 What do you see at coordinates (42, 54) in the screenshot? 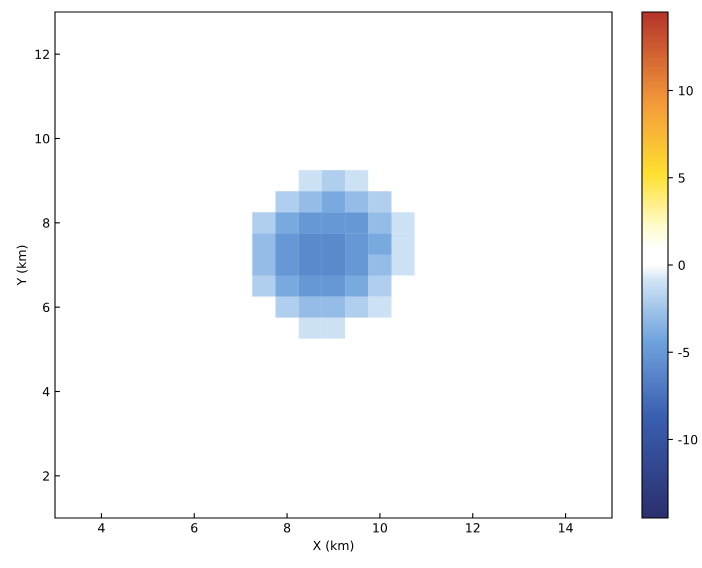
I see `y-tick-label: 12` at bounding box center [42, 54].